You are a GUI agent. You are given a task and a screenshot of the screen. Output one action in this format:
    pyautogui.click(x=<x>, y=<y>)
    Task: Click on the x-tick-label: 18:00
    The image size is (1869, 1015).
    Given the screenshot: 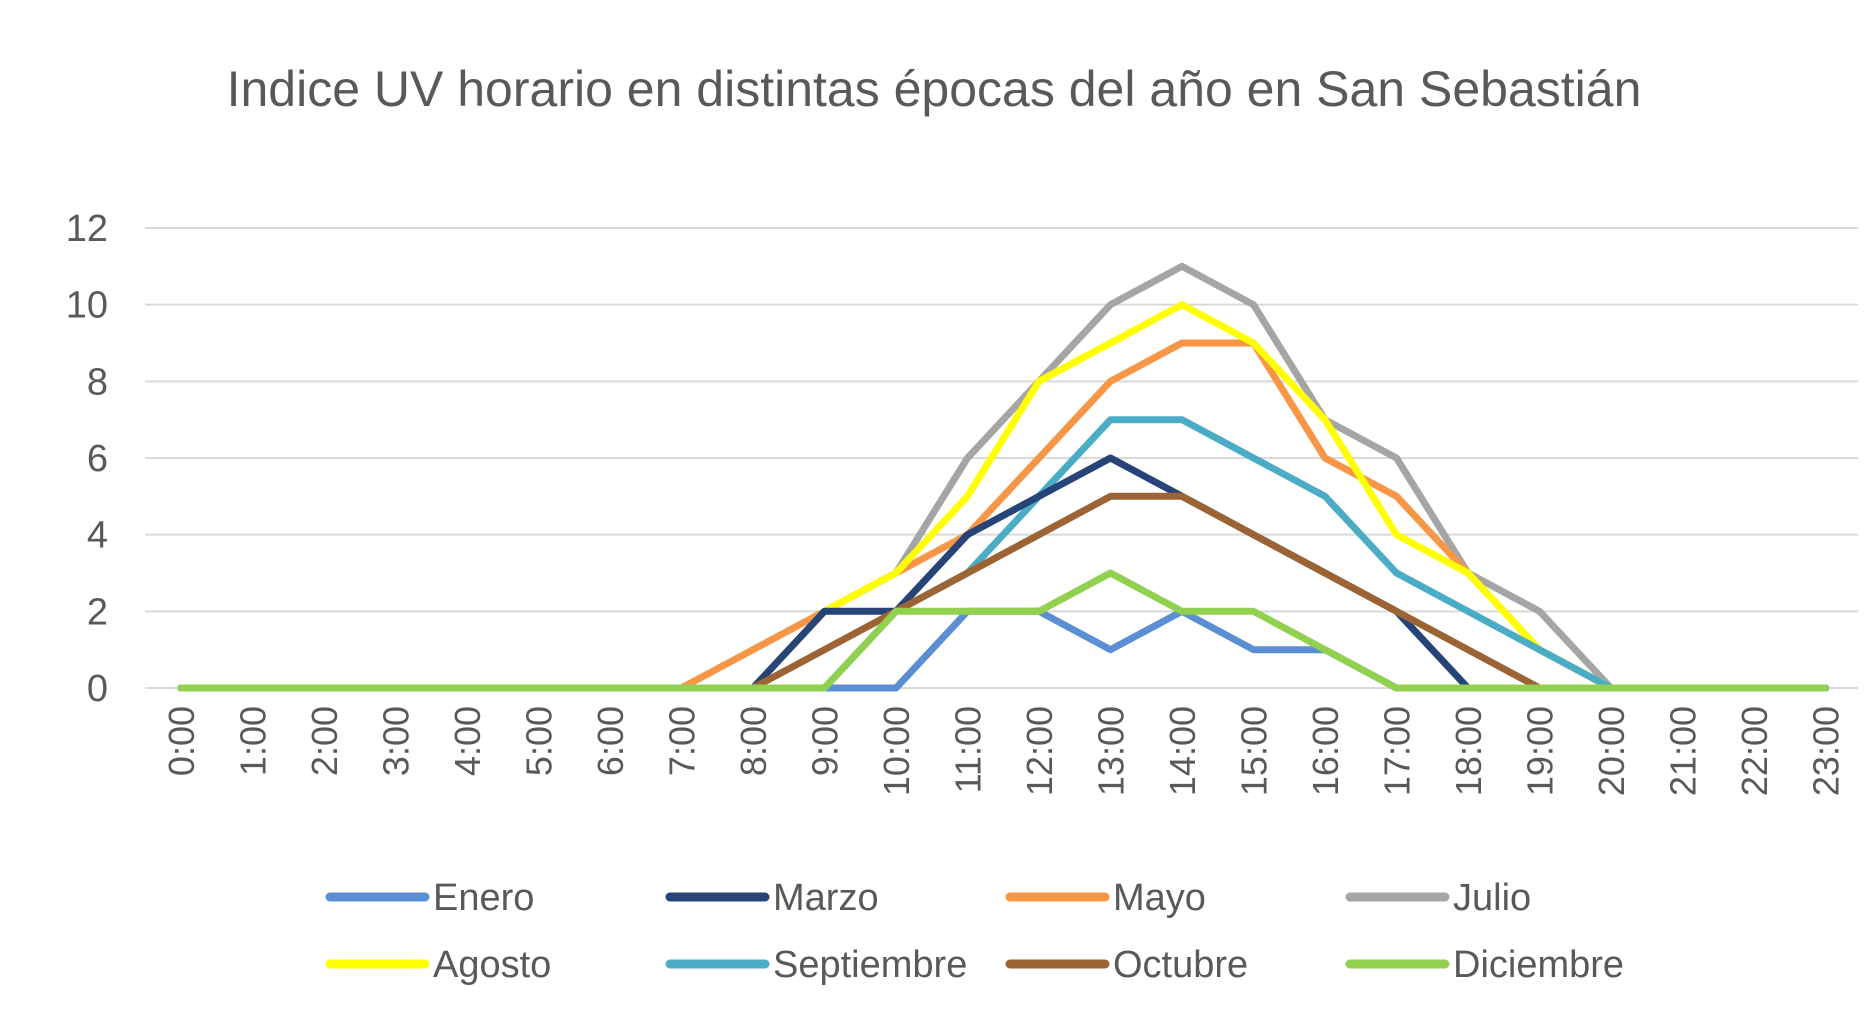 What is the action you would take?
    pyautogui.click(x=1468, y=751)
    